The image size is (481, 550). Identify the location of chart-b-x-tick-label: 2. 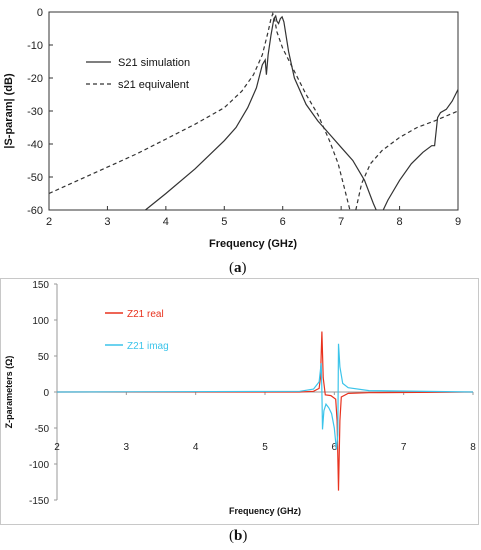
(57, 447).